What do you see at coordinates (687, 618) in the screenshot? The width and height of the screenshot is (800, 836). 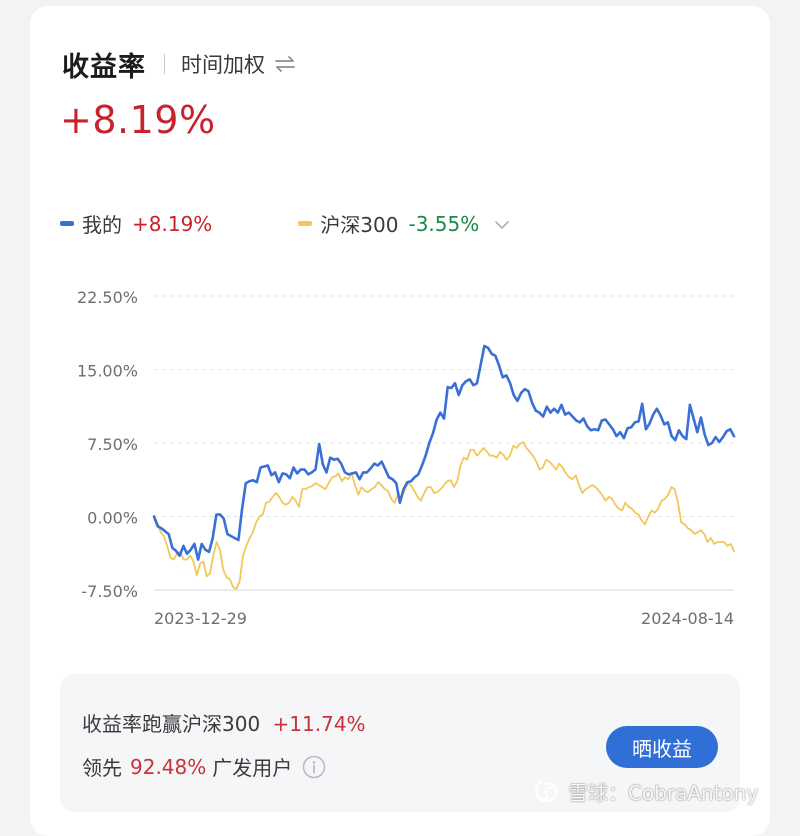 I see `x-tick-label-end: 2024-08-14` at bounding box center [687, 618].